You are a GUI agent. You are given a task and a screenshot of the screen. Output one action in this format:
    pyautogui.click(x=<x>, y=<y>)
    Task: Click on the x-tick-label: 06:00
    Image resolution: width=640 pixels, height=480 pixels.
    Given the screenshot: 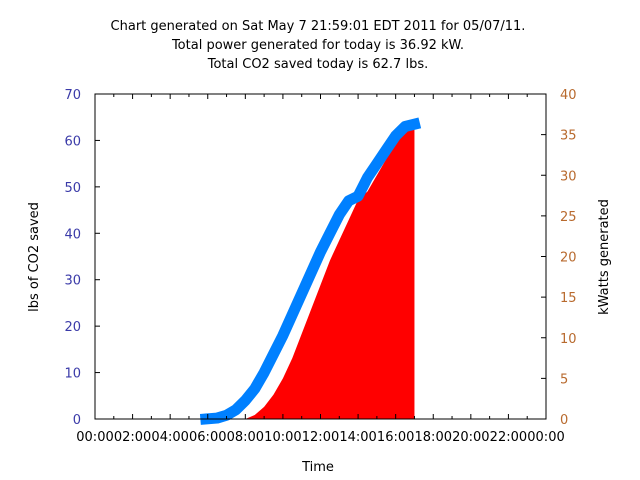 What is the action you would take?
    pyautogui.click(x=207, y=437)
    